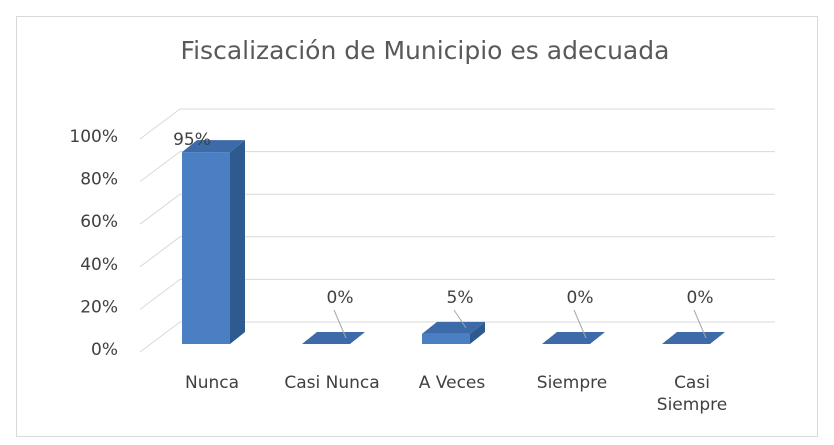  I want to click on chart-title: Fiscalización de Municipio es adecuada, so click(425, 50).